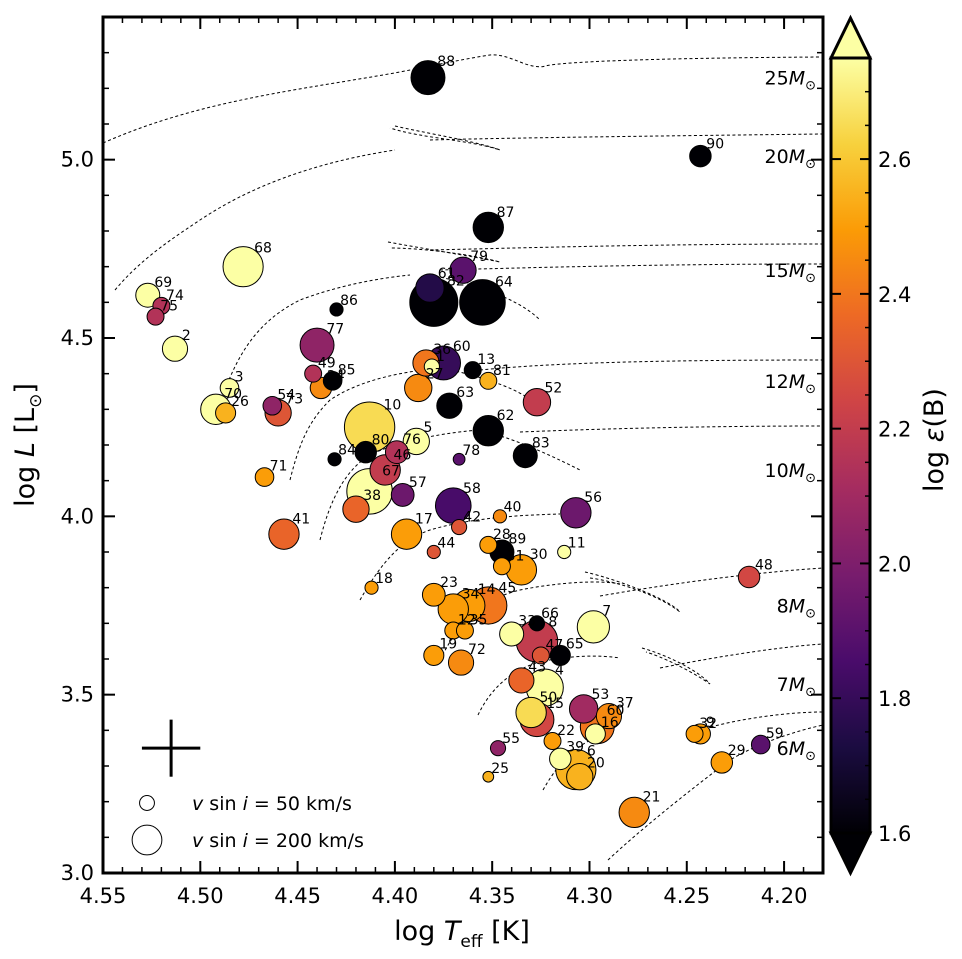 The height and width of the screenshot is (959, 962). What do you see at coordinates (502, 371) in the screenshot?
I see `point-label: 81` at bounding box center [502, 371].